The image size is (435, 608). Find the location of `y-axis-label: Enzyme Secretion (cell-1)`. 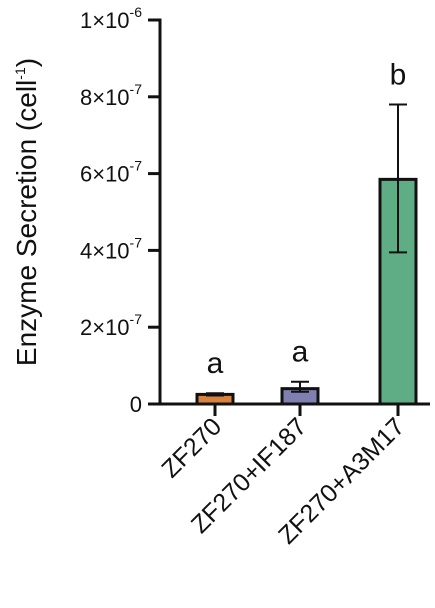

y-axis-label: Enzyme Secretion (cell-1) is located at coordinates (26, 212).